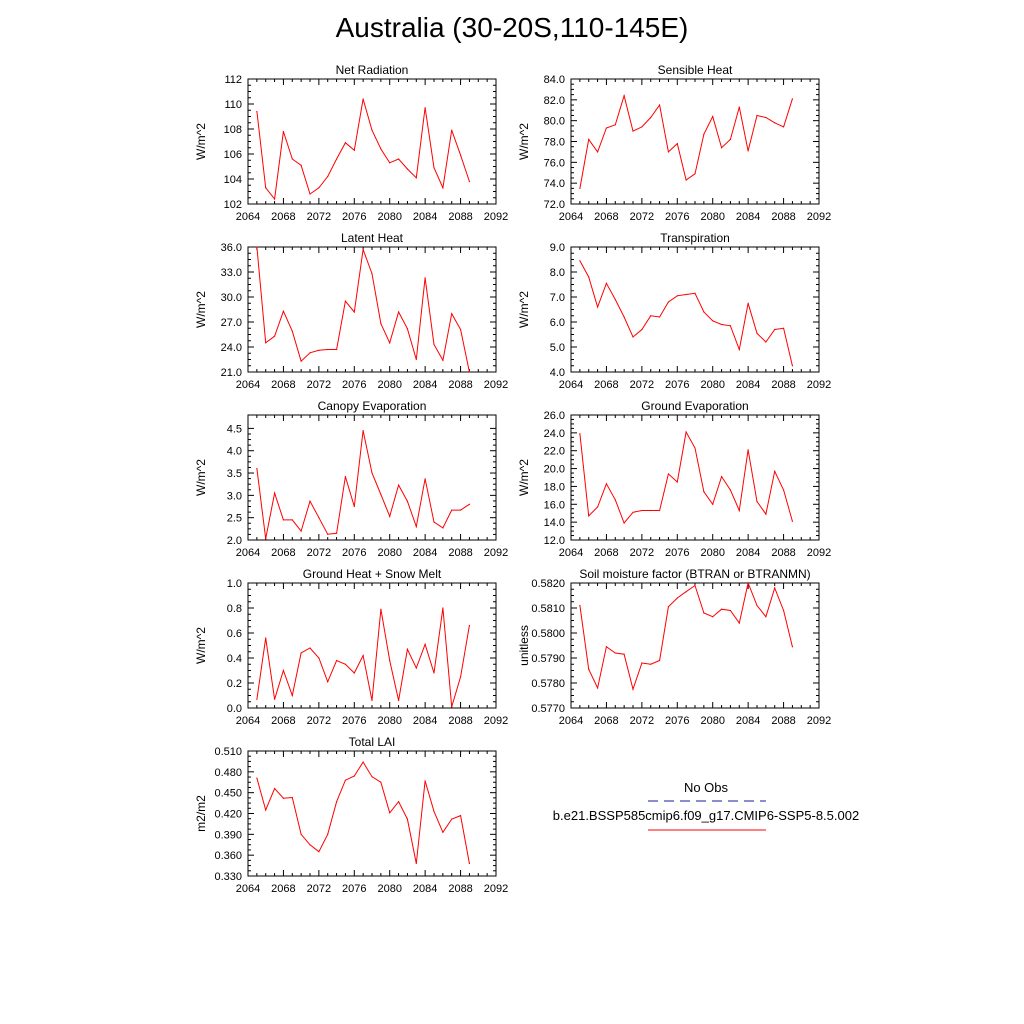 Image resolution: width=1024 pixels, height=1024 pixels. I want to click on sensible-heat-xtick-label: 2076, so click(677, 217).